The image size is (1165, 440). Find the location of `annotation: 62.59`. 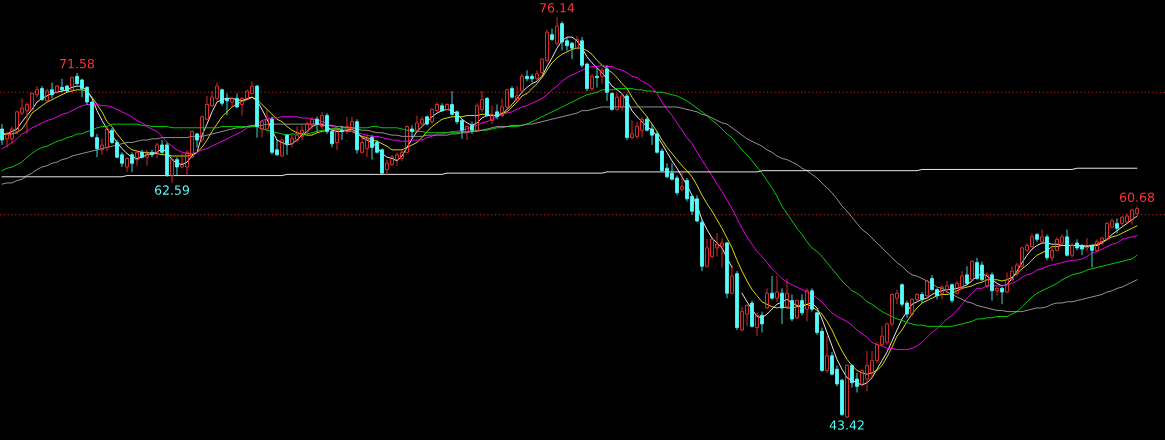

annotation: 62.59 is located at coordinates (172, 190).